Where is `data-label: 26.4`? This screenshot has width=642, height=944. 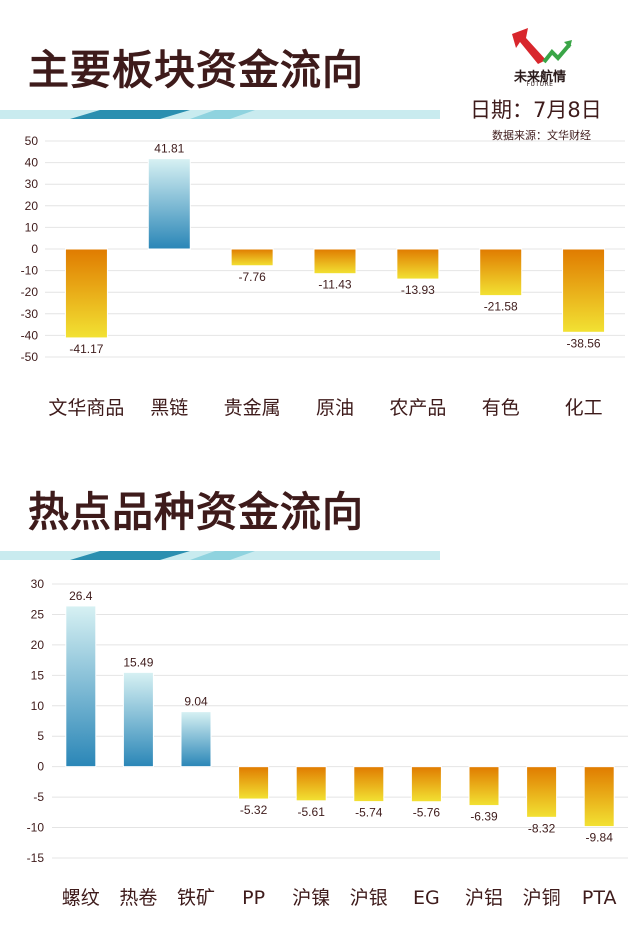
data-label: 26.4 is located at coordinates (81, 596).